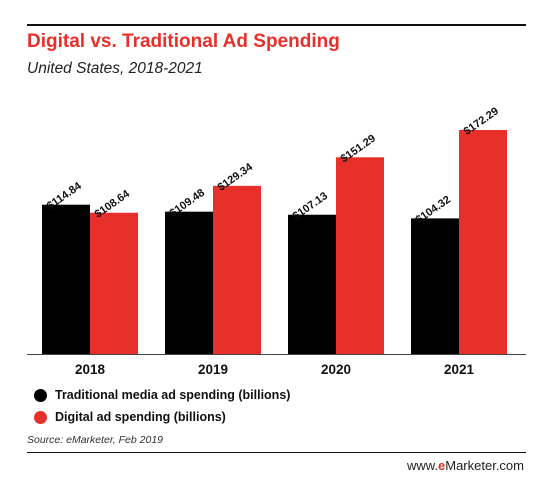 This screenshot has height=494, width=554. I want to click on bar-traditional-2019, so click(189, 282).